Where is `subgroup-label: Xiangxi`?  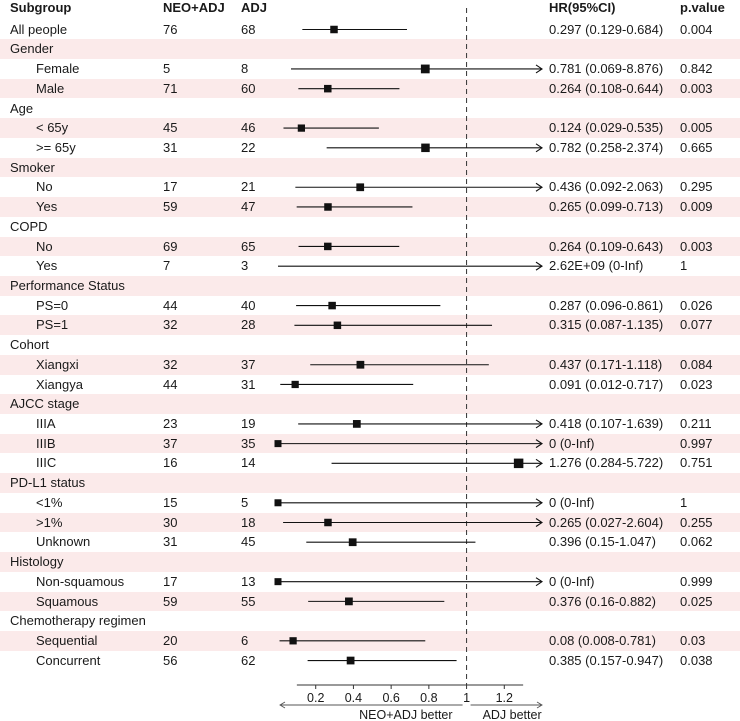
subgroup-label: Xiangxi is located at coordinates (57, 364).